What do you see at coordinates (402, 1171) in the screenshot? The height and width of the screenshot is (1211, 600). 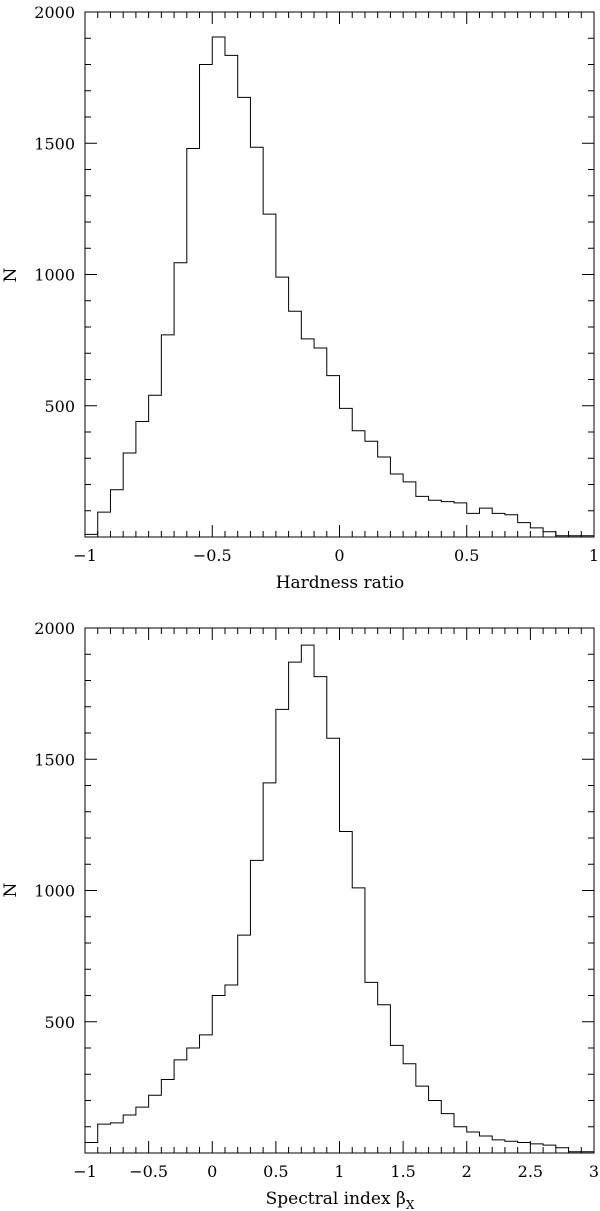 I see `x-tick-label: 1.5` at bounding box center [402, 1171].